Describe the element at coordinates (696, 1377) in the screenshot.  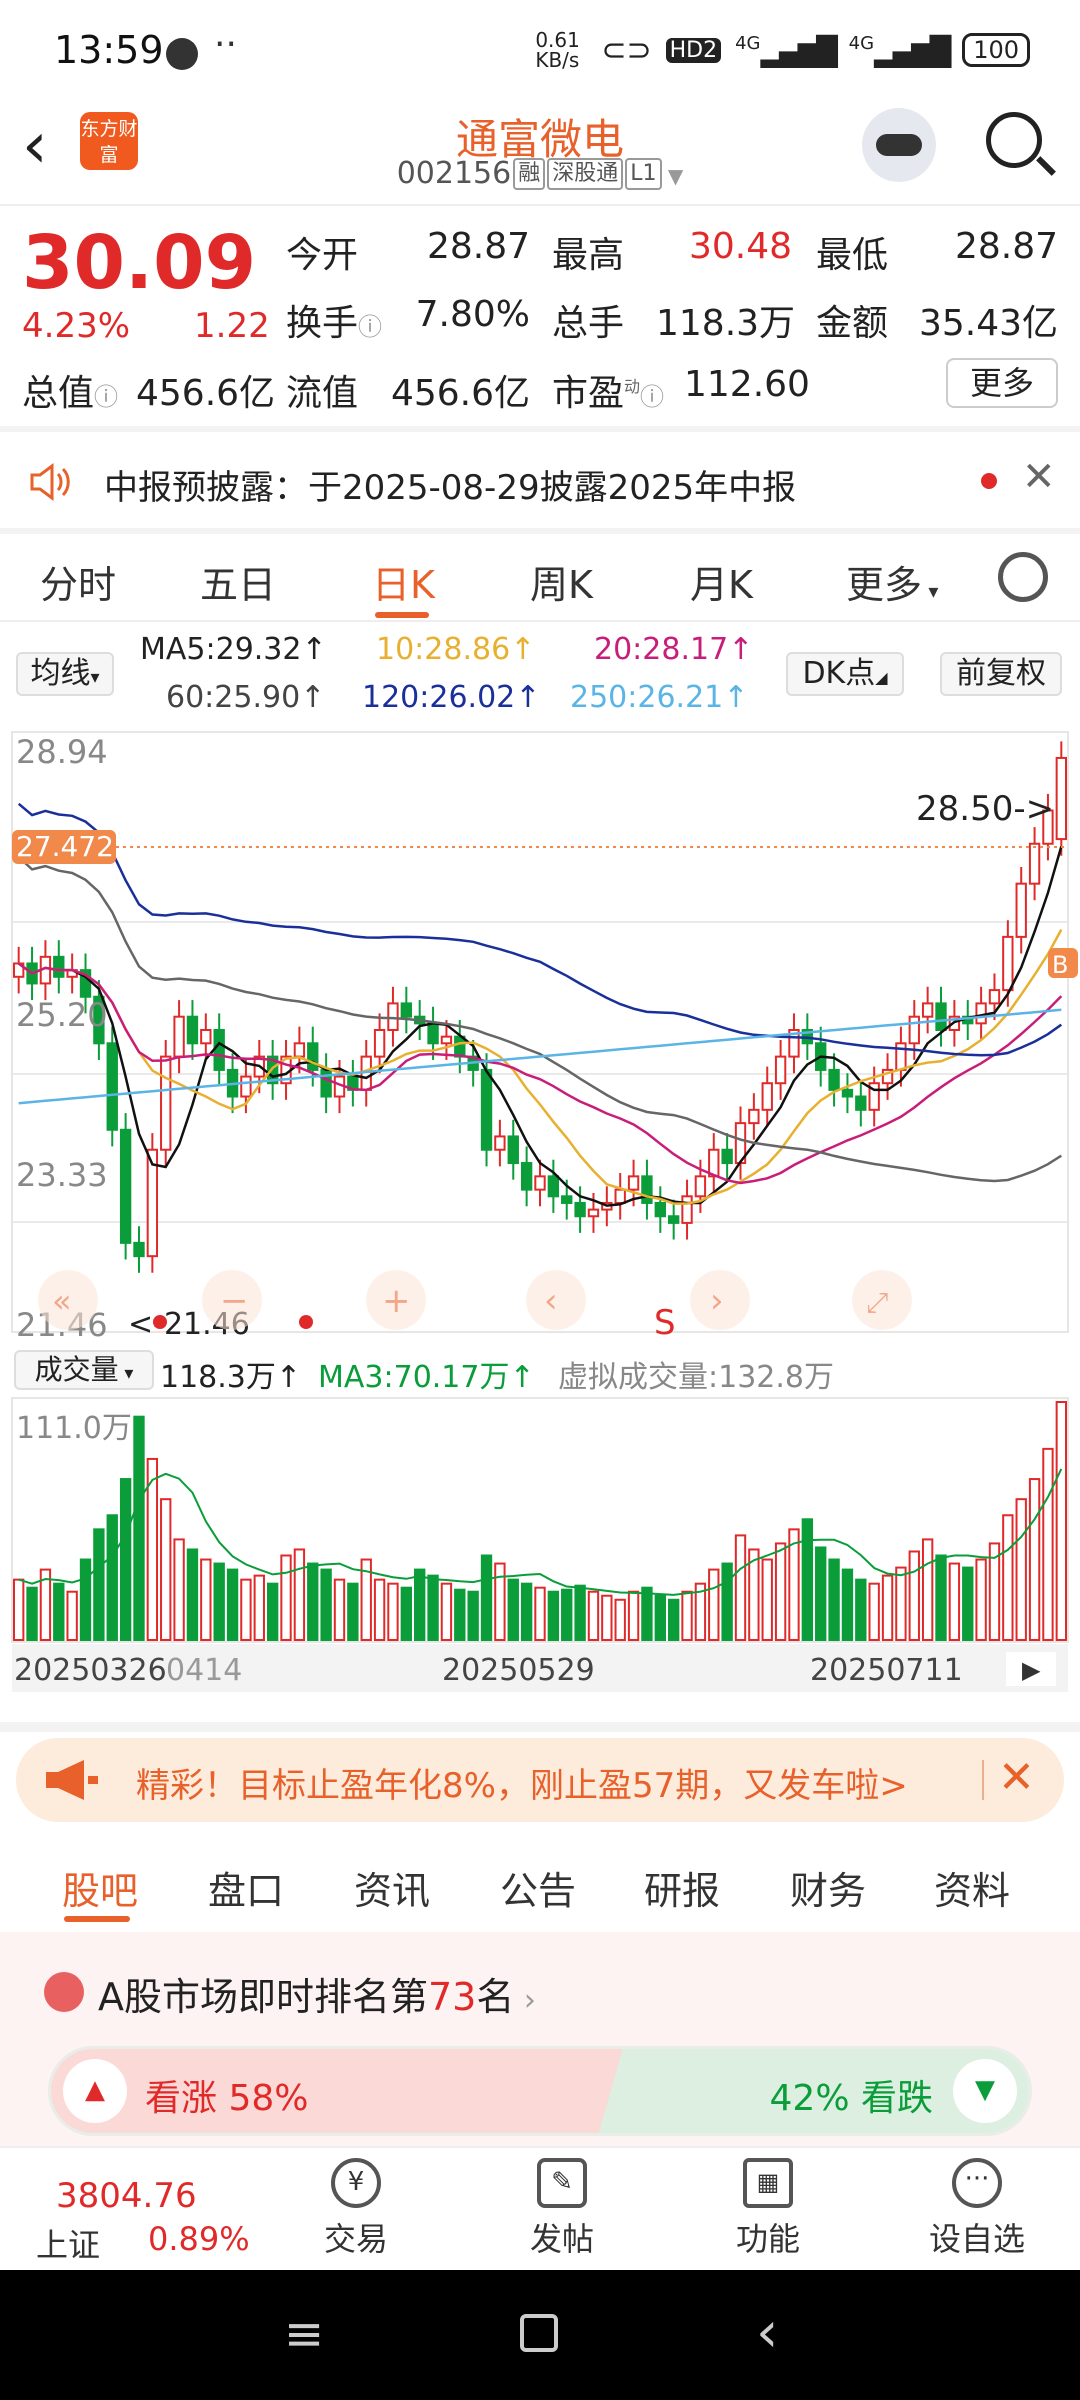
I see `virtual-volume: 虚拟成交量:132.8万` at that location.